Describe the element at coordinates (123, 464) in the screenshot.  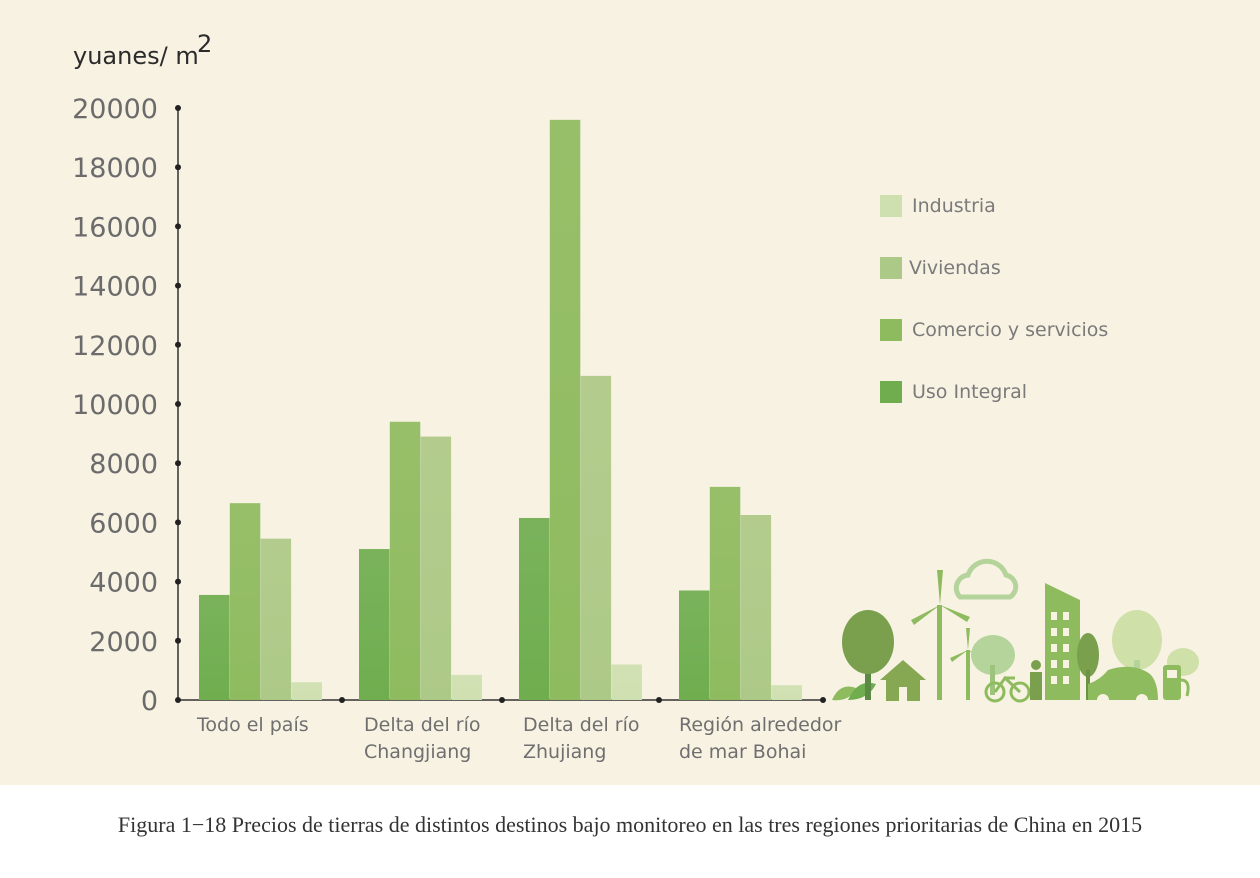
I see `y-tick-label: 8000` at that location.